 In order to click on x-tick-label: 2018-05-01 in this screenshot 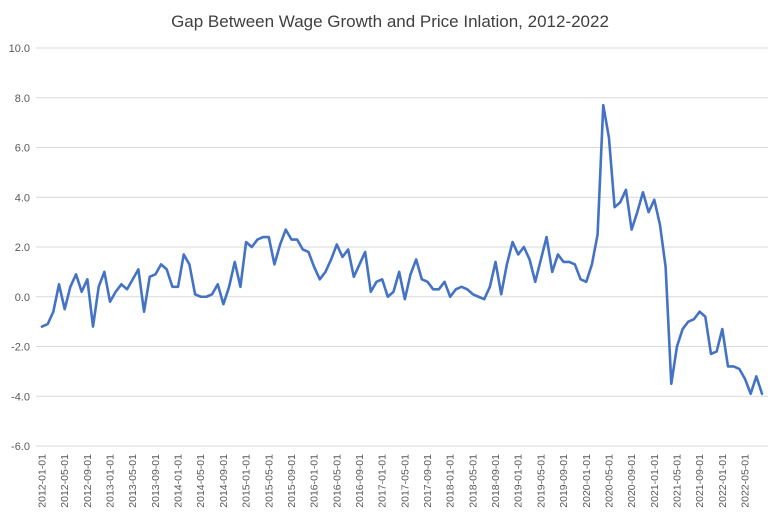, I will do `click(473, 481)`.